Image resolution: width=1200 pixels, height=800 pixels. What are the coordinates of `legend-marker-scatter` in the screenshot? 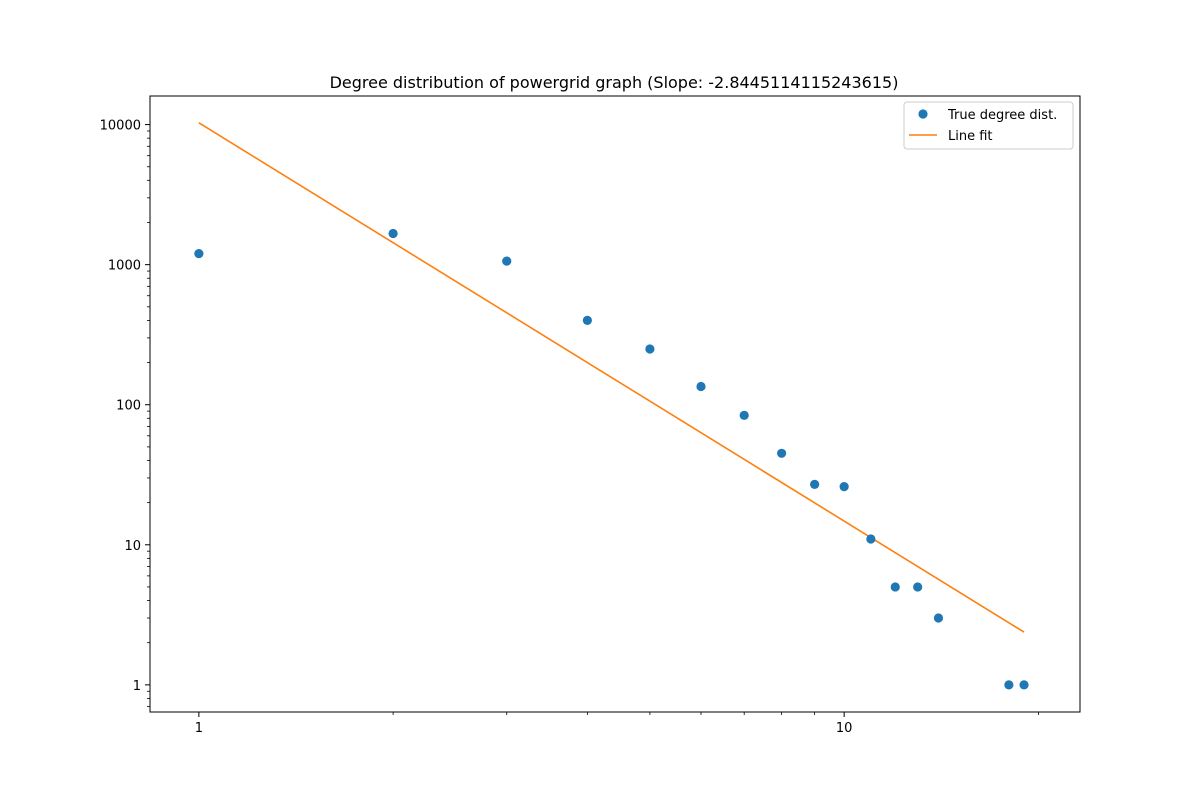 It's located at (923, 114).